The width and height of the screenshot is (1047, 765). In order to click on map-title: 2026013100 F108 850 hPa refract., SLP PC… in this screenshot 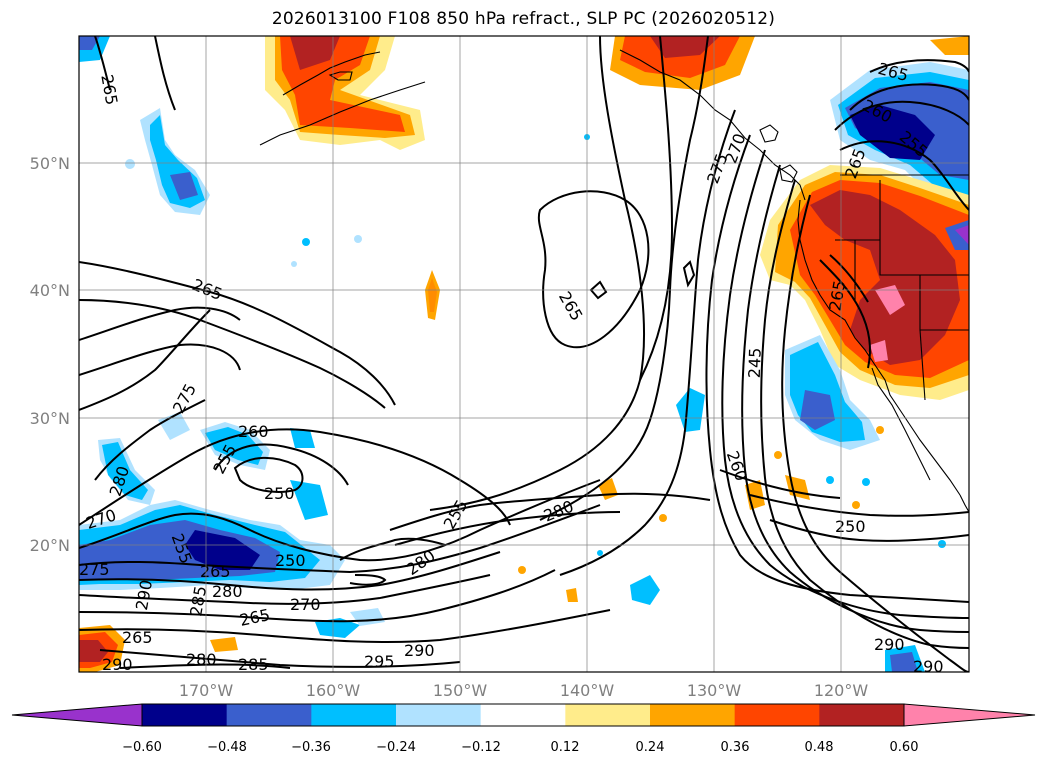, I will do `click(523, 19)`.